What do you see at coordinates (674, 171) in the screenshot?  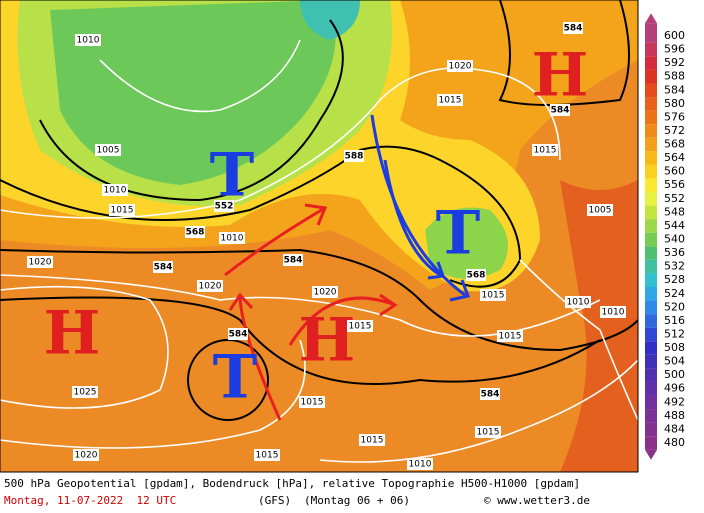 I see `colorbar-tick-label: 560` at bounding box center [674, 171].